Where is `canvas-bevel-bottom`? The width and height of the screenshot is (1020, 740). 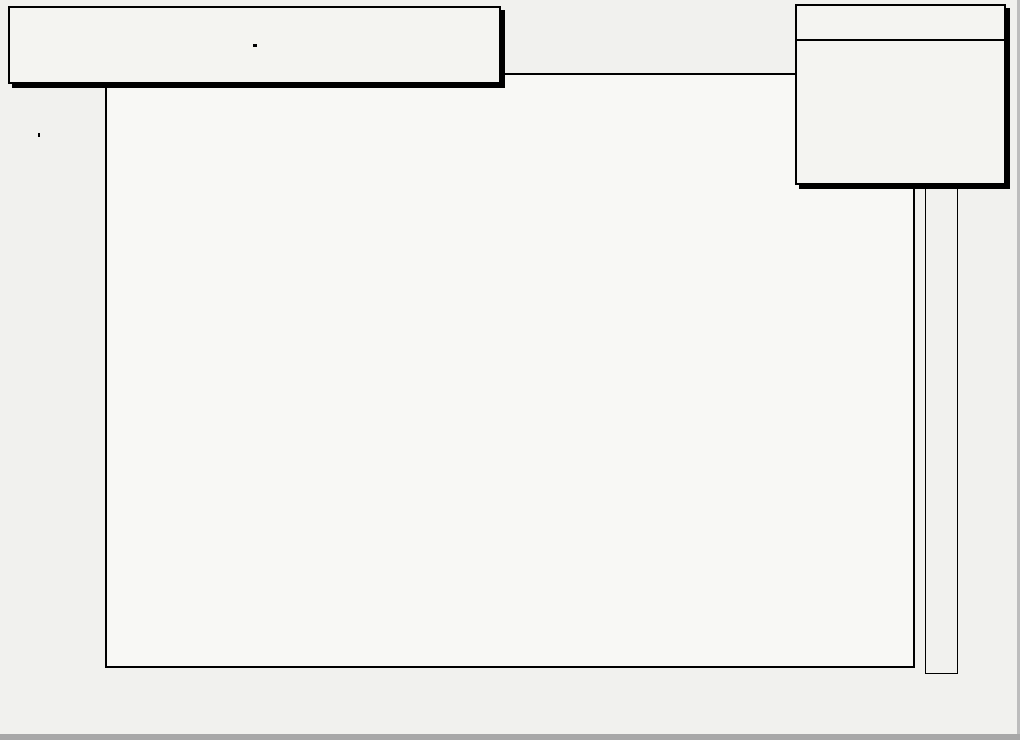
canvas-bevel-bottom is located at coordinates (510, 737).